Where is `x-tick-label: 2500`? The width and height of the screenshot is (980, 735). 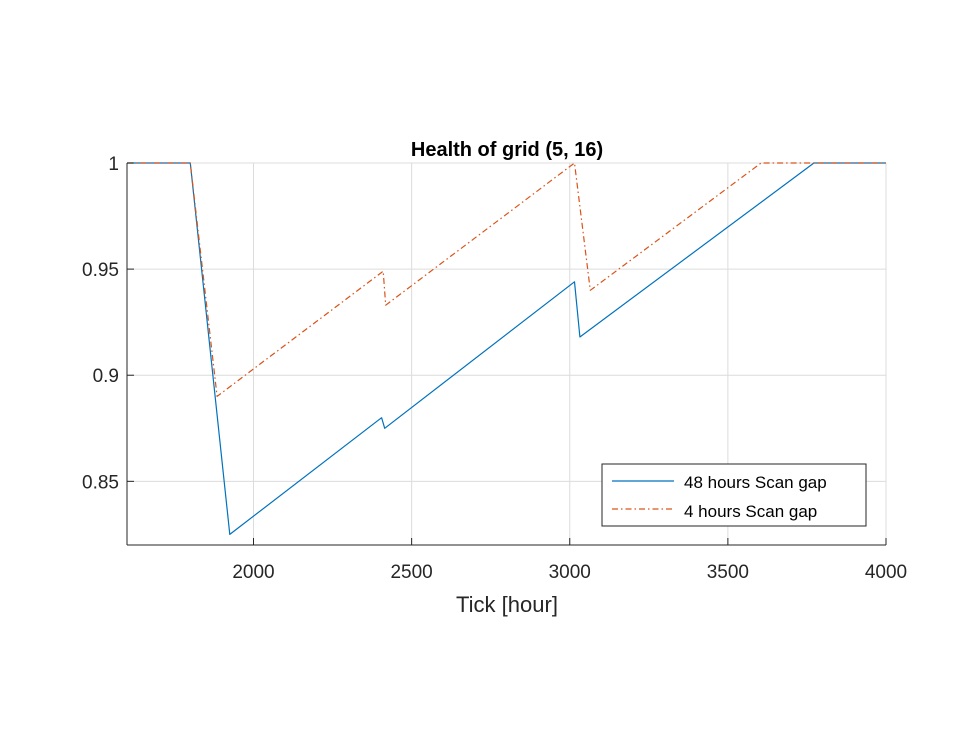 x-tick-label: 2500 is located at coordinates (411, 572).